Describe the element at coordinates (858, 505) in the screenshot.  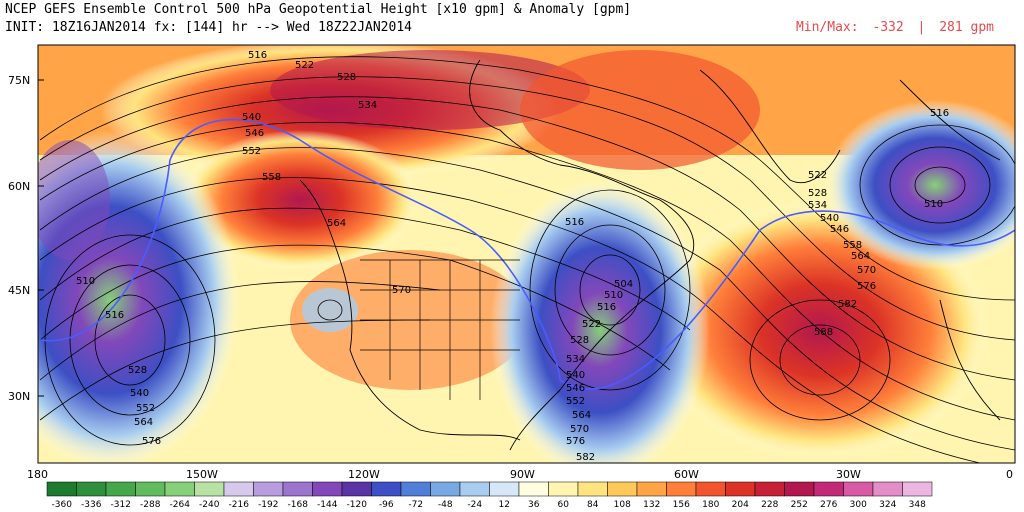
I see `colorbar-label: 300` at that location.